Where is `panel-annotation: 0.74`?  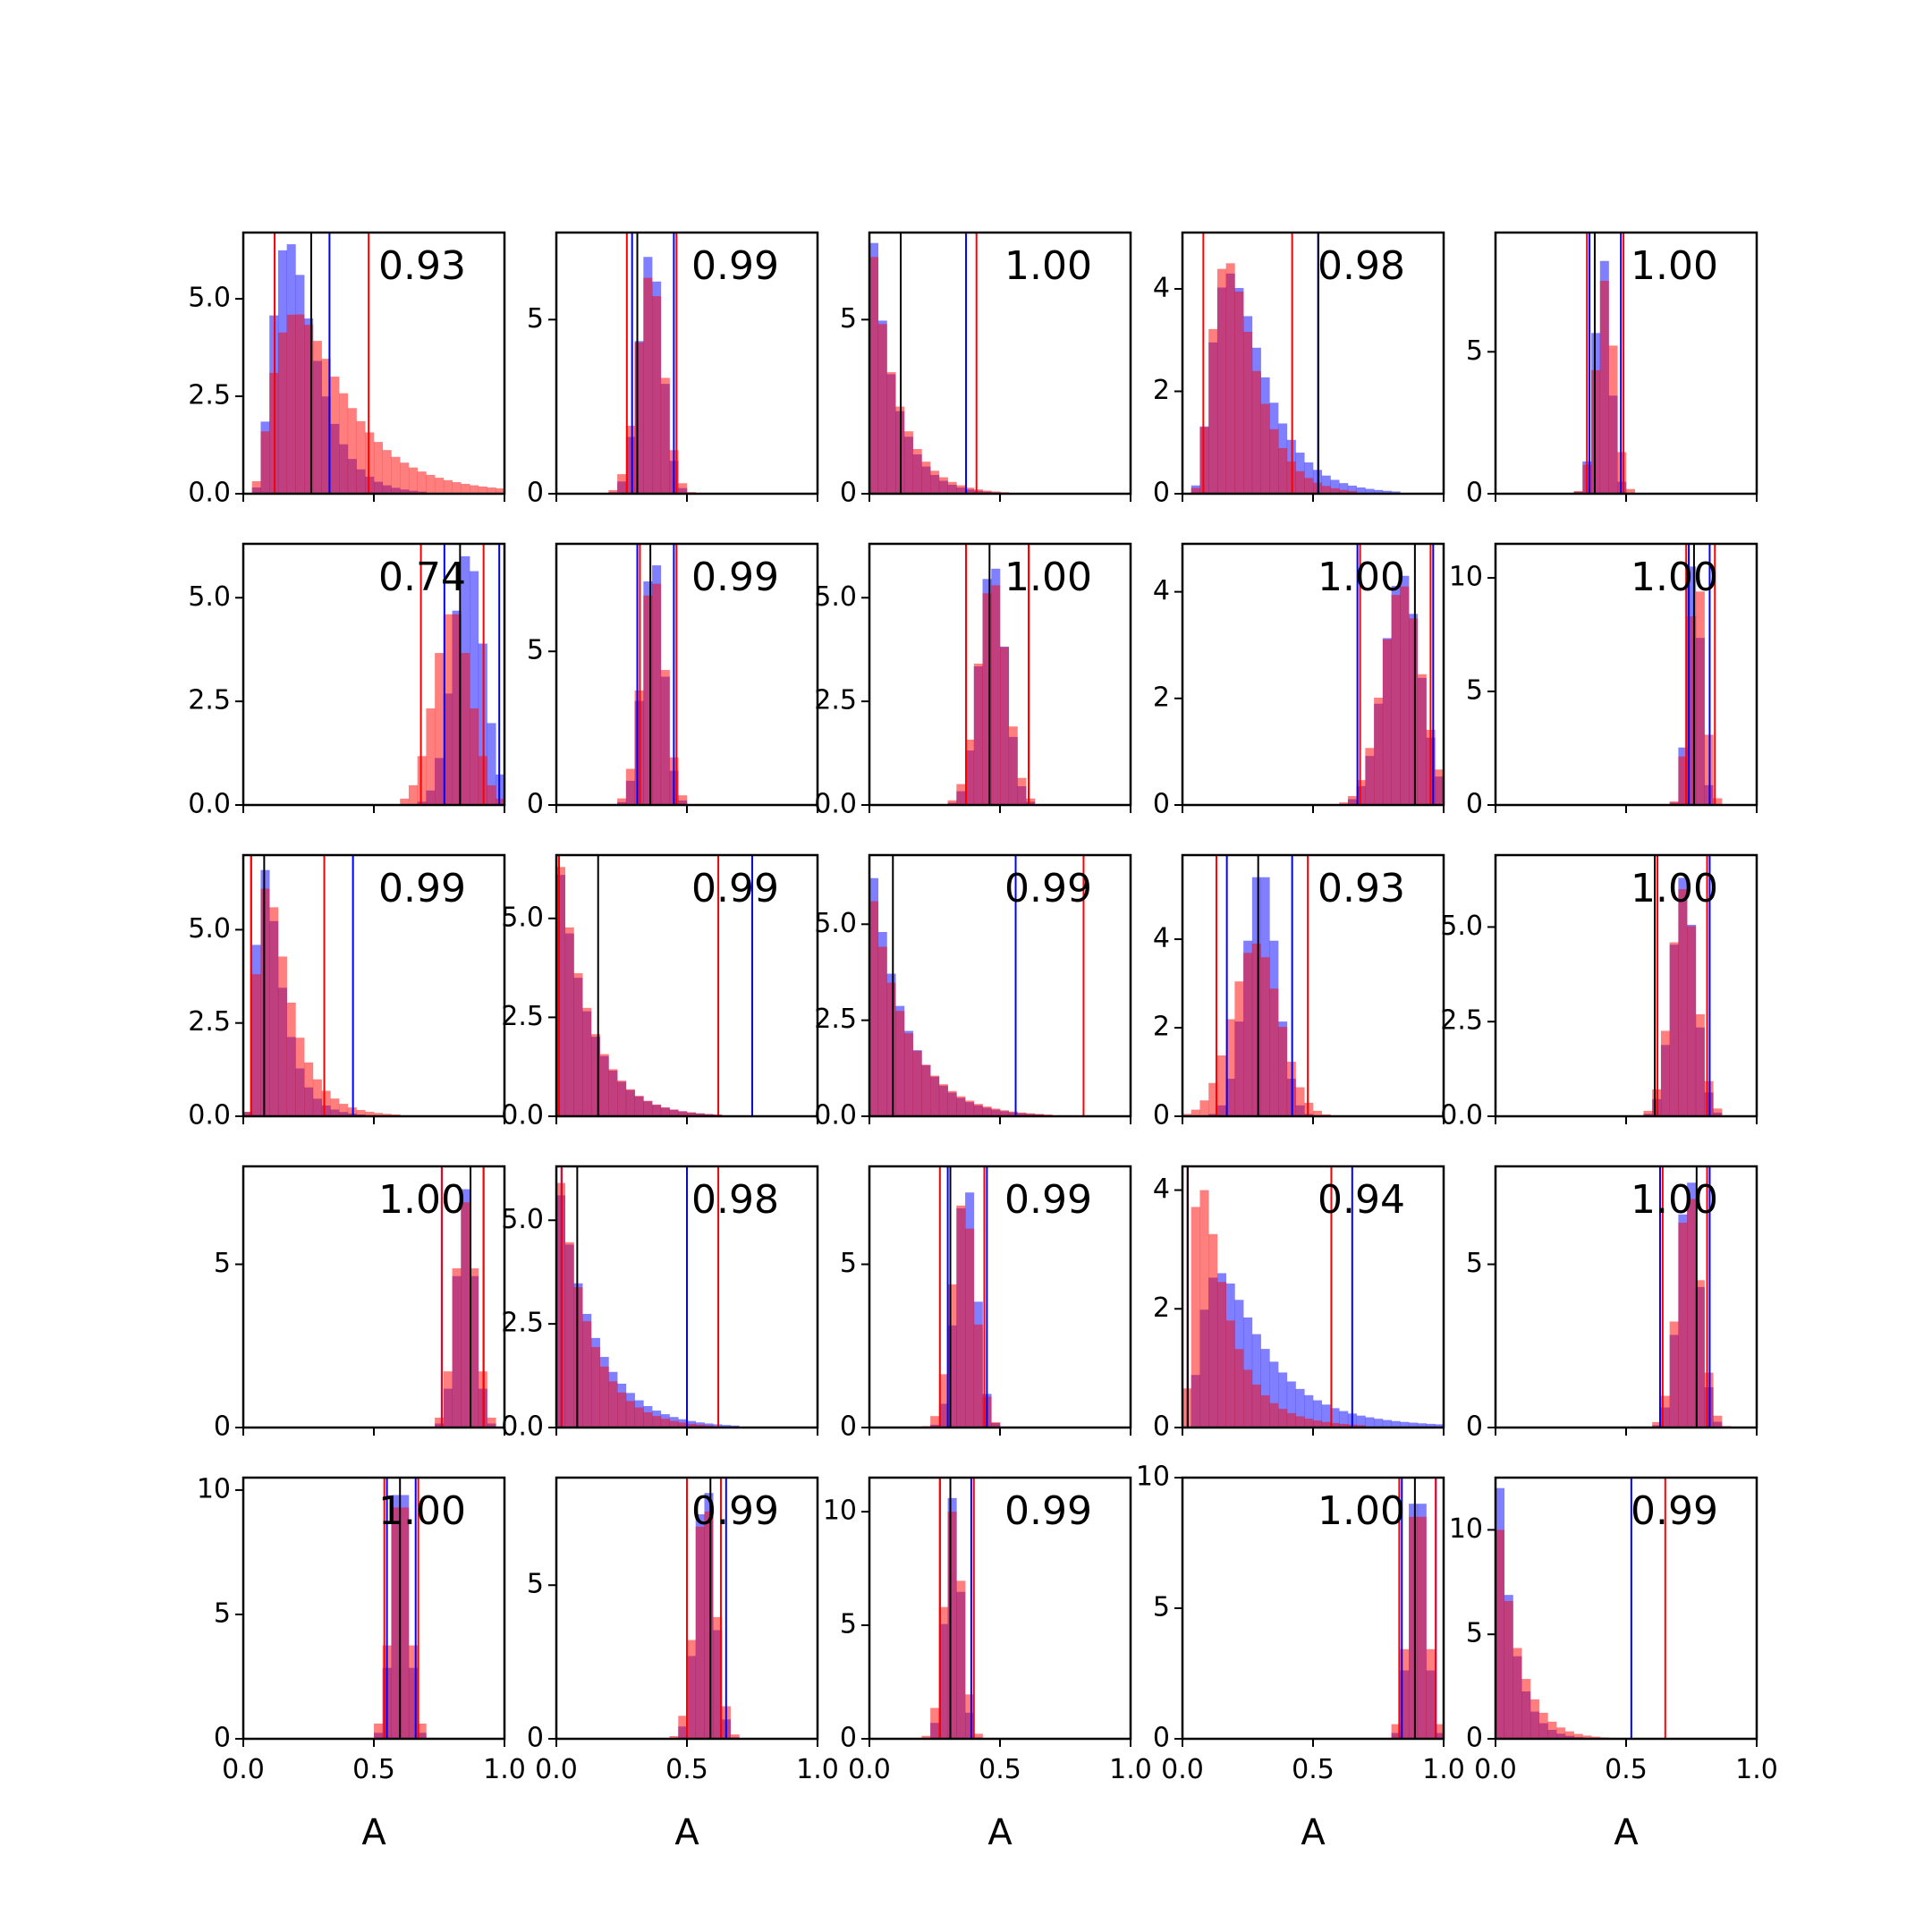
panel-annotation: 0.74 is located at coordinates (422, 577).